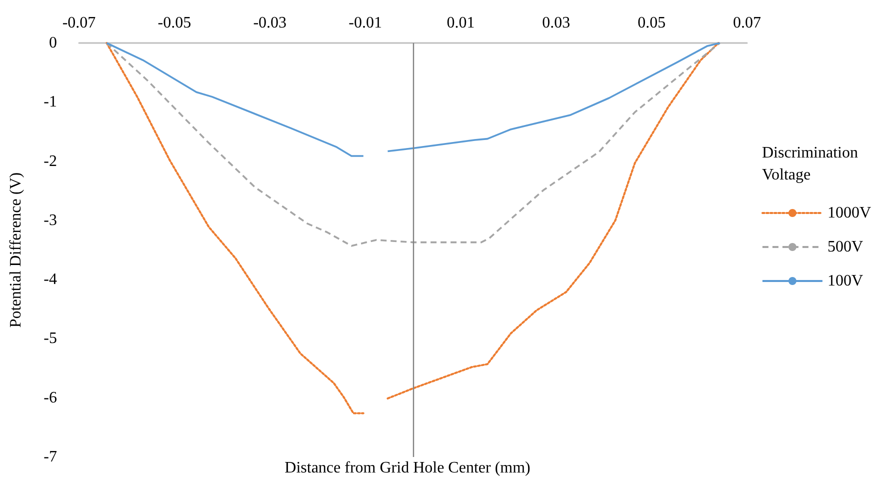  What do you see at coordinates (556, 23) in the screenshot?
I see `x-tick-label: 0.03` at bounding box center [556, 23].